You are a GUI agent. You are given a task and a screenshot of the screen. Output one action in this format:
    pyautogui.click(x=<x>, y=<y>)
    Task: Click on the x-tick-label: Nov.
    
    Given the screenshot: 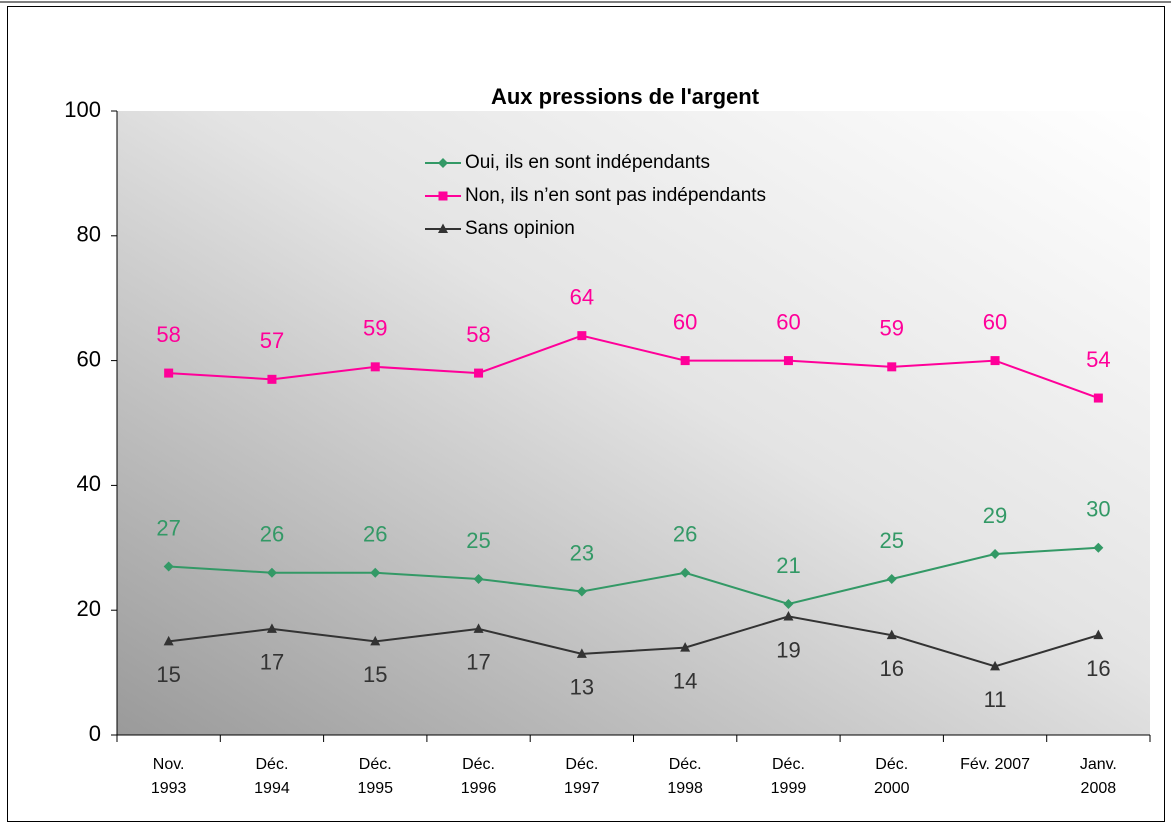 What is the action you would take?
    pyautogui.click(x=169, y=764)
    